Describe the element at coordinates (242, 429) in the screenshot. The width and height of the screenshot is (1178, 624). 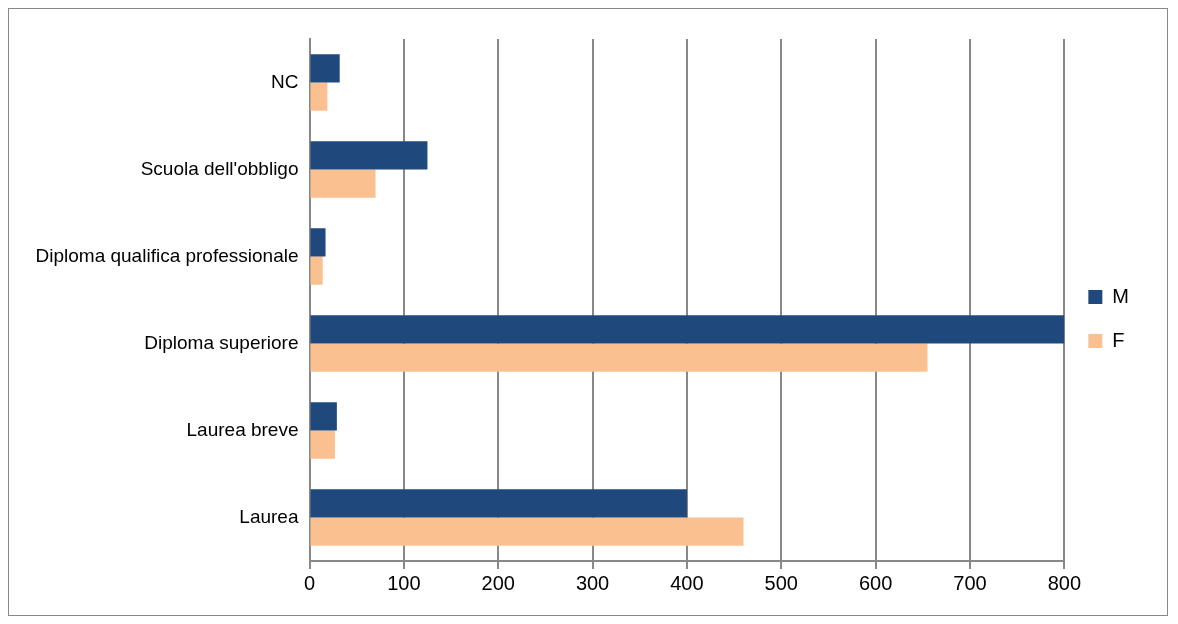
I see `y-tick-label: Laurea breve` at that location.